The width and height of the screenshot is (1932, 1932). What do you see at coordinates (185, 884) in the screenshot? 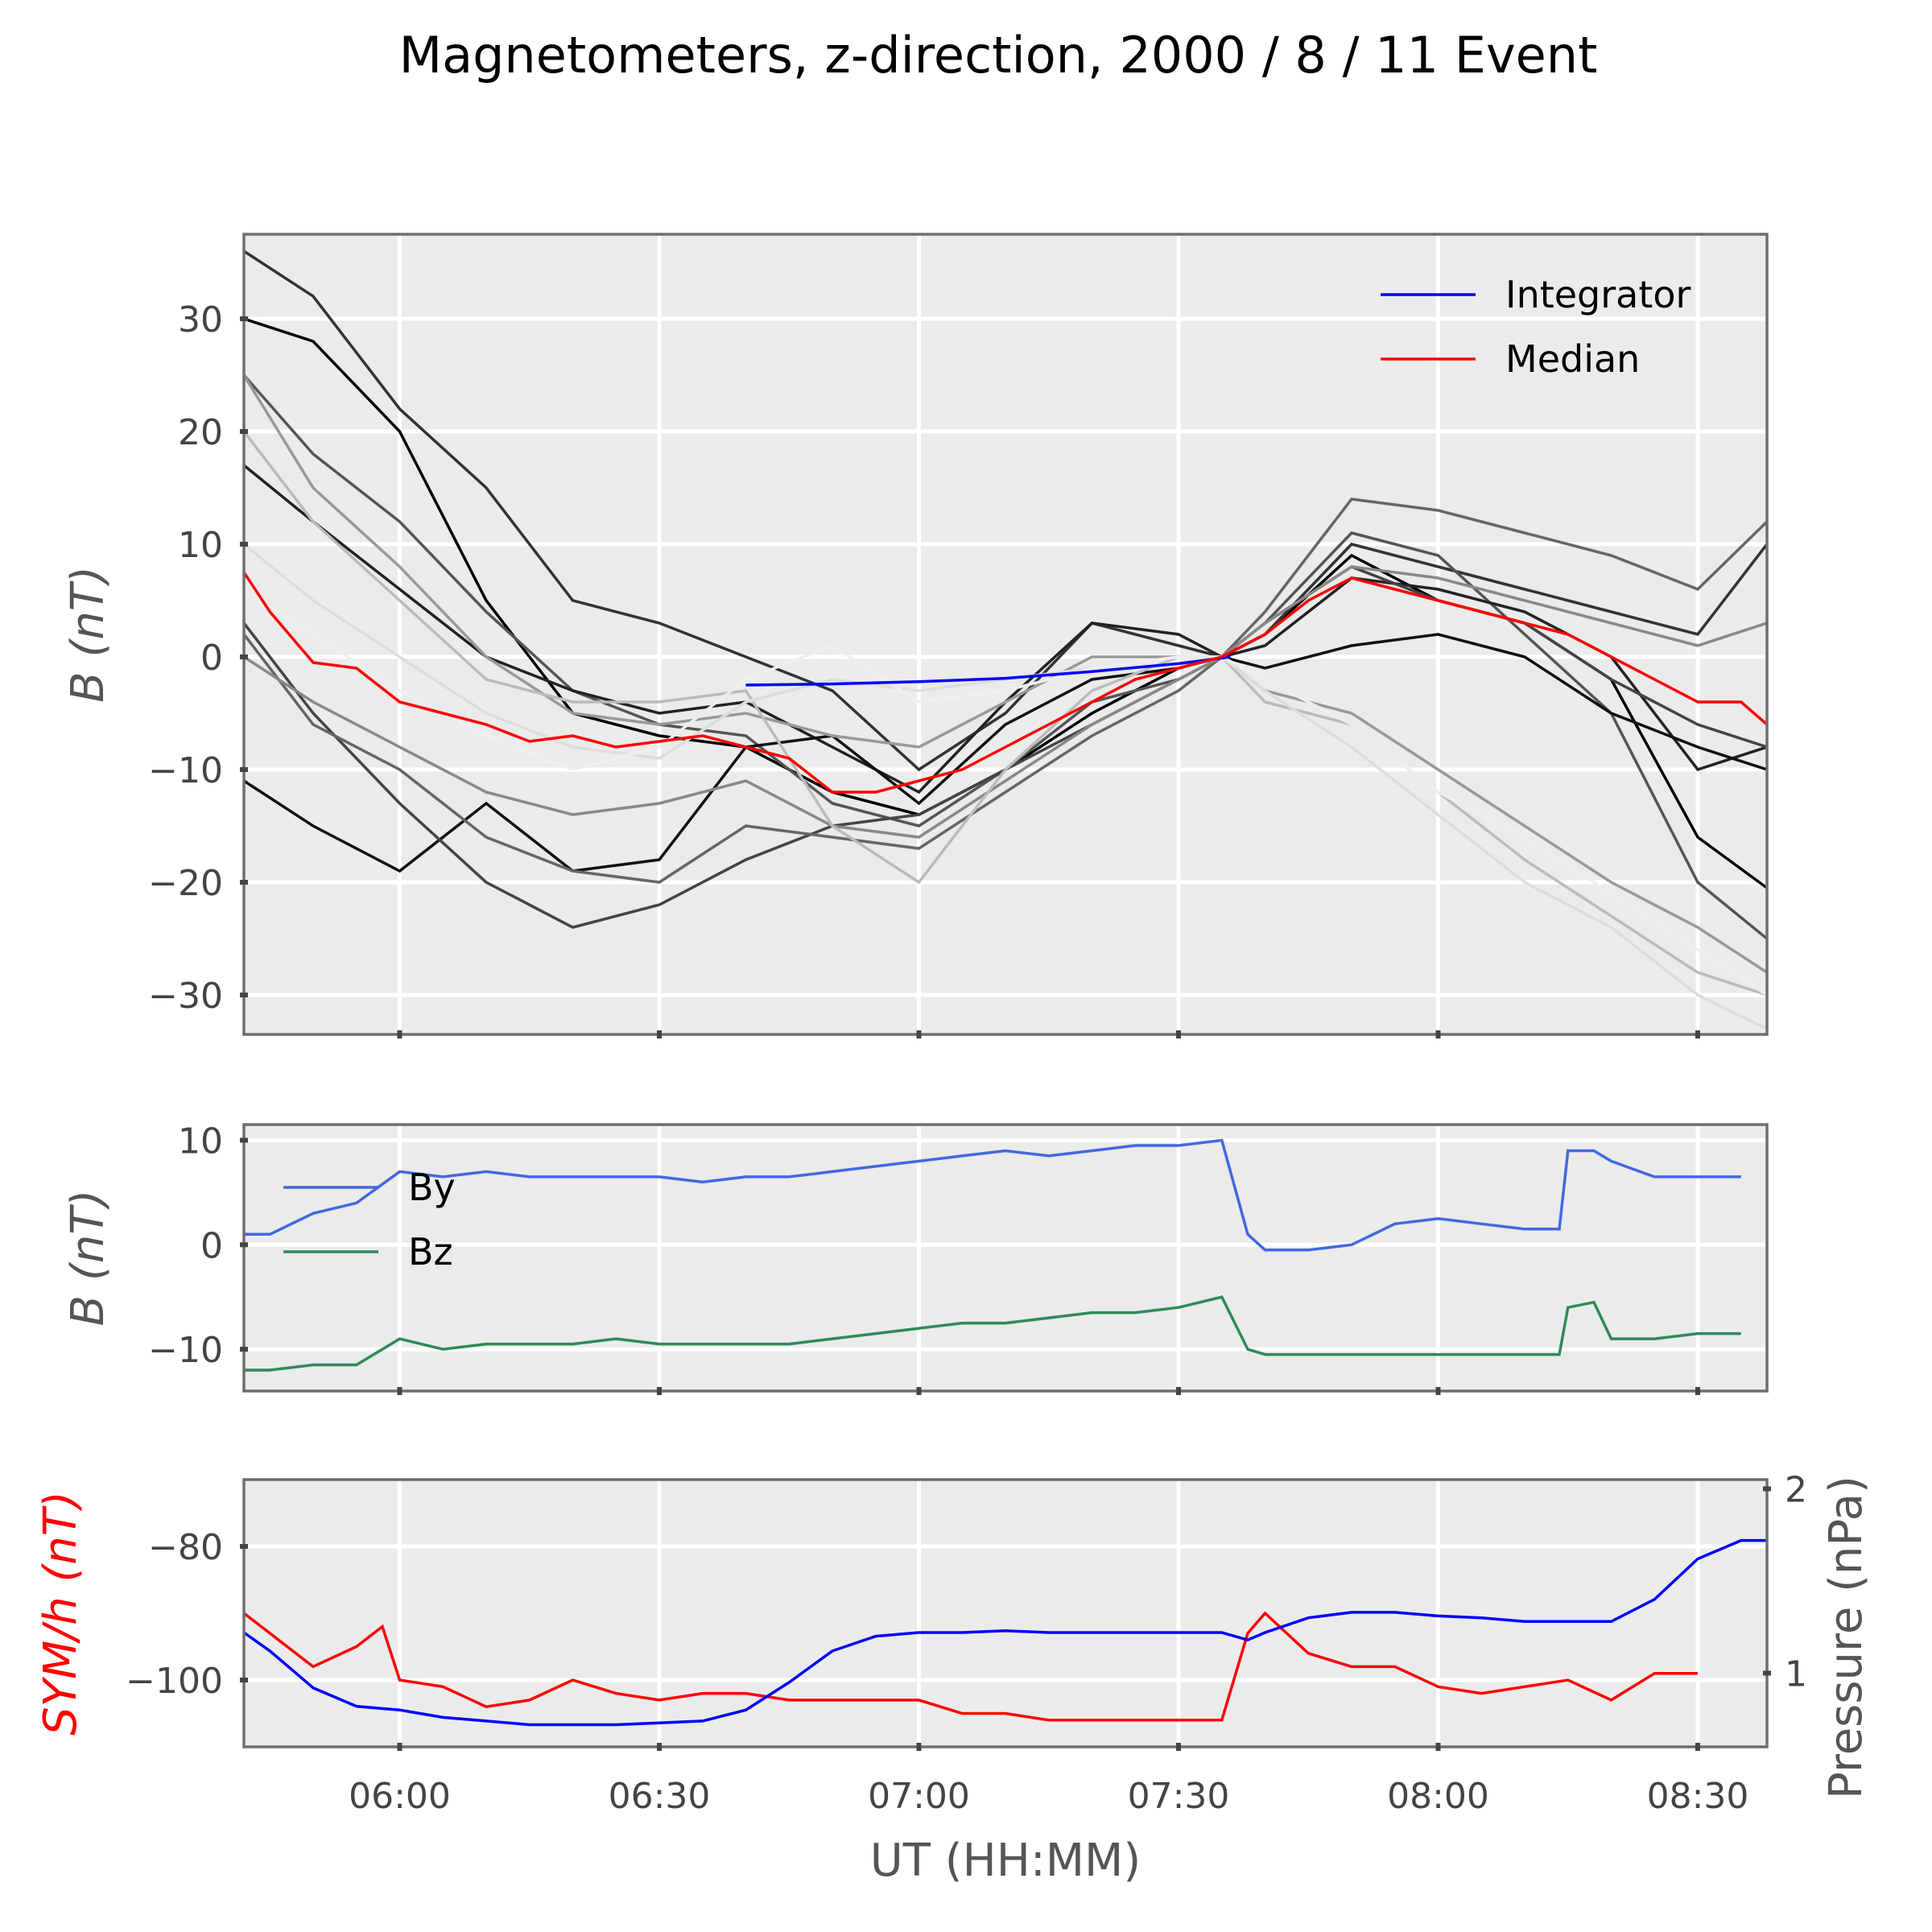
I see `y-tick-label: −20` at bounding box center [185, 884].